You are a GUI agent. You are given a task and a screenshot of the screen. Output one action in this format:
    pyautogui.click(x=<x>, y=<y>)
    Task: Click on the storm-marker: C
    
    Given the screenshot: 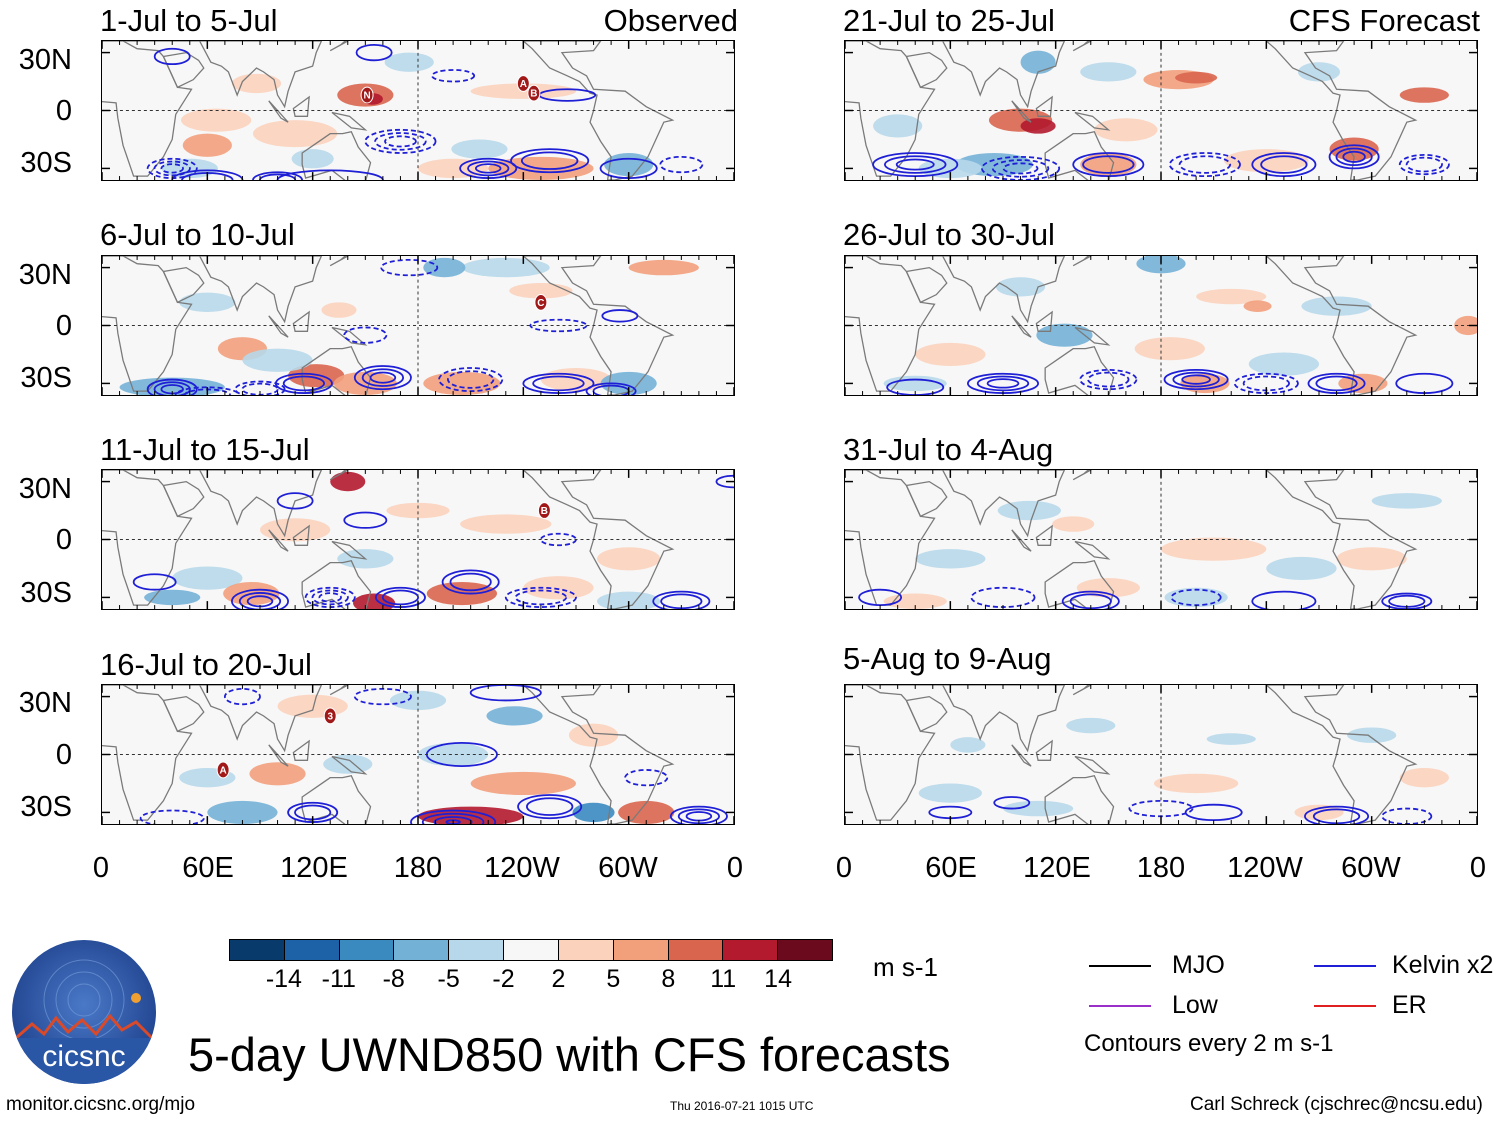 What is the action you would take?
    pyautogui.click(x=541, y=302)
    